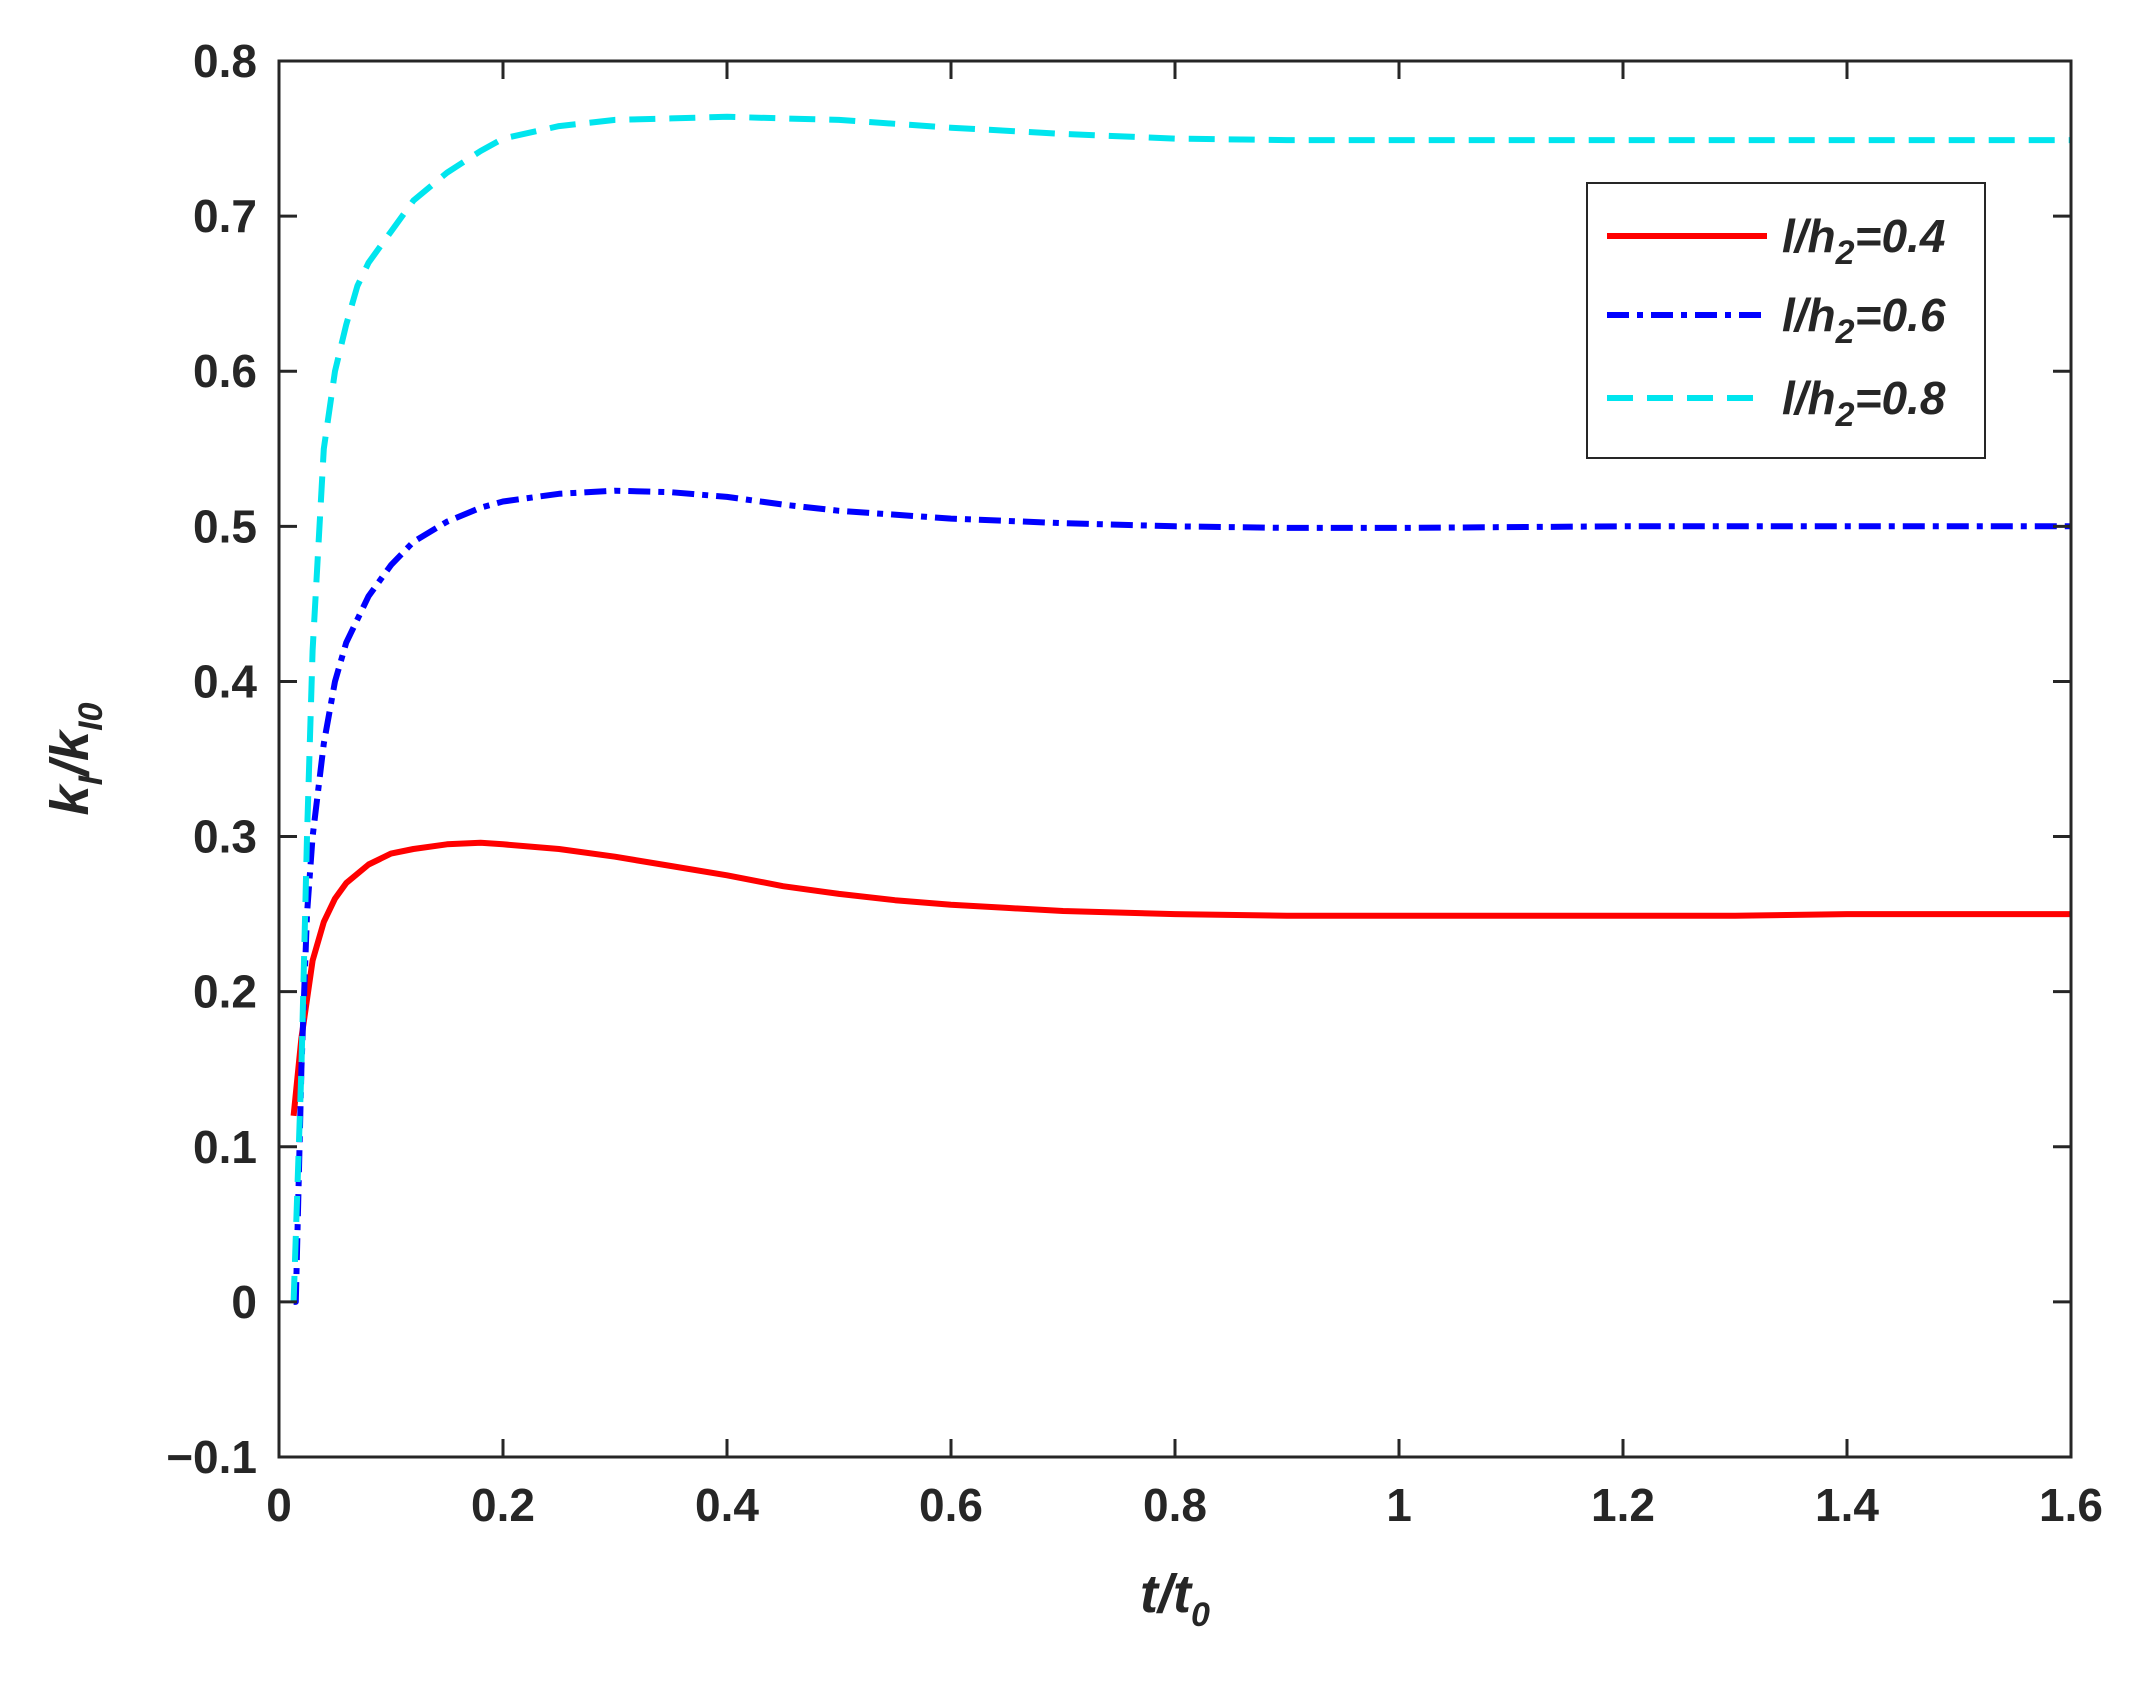 Image resolution: width=2134 pixels, height=1682 pixels. I want to click on y-tick-label: 0.7, so click(225, 216).